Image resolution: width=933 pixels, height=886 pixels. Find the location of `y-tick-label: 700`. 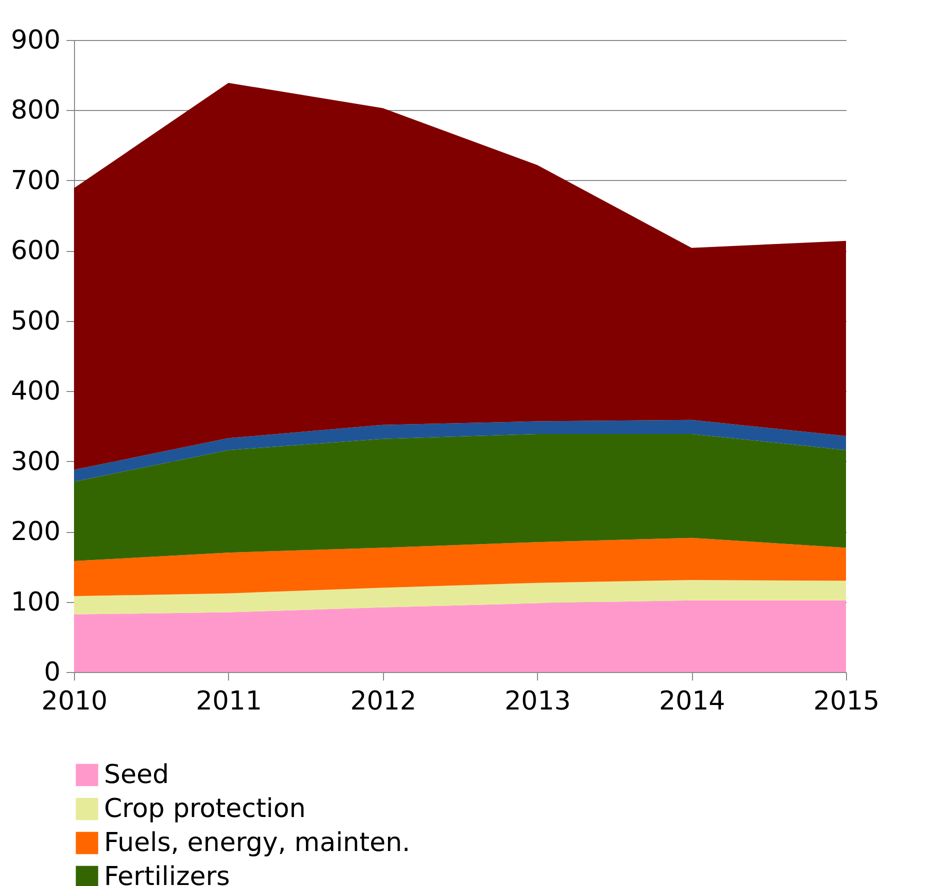

y-tick-label: 700 is located at coordinates (35, 181).